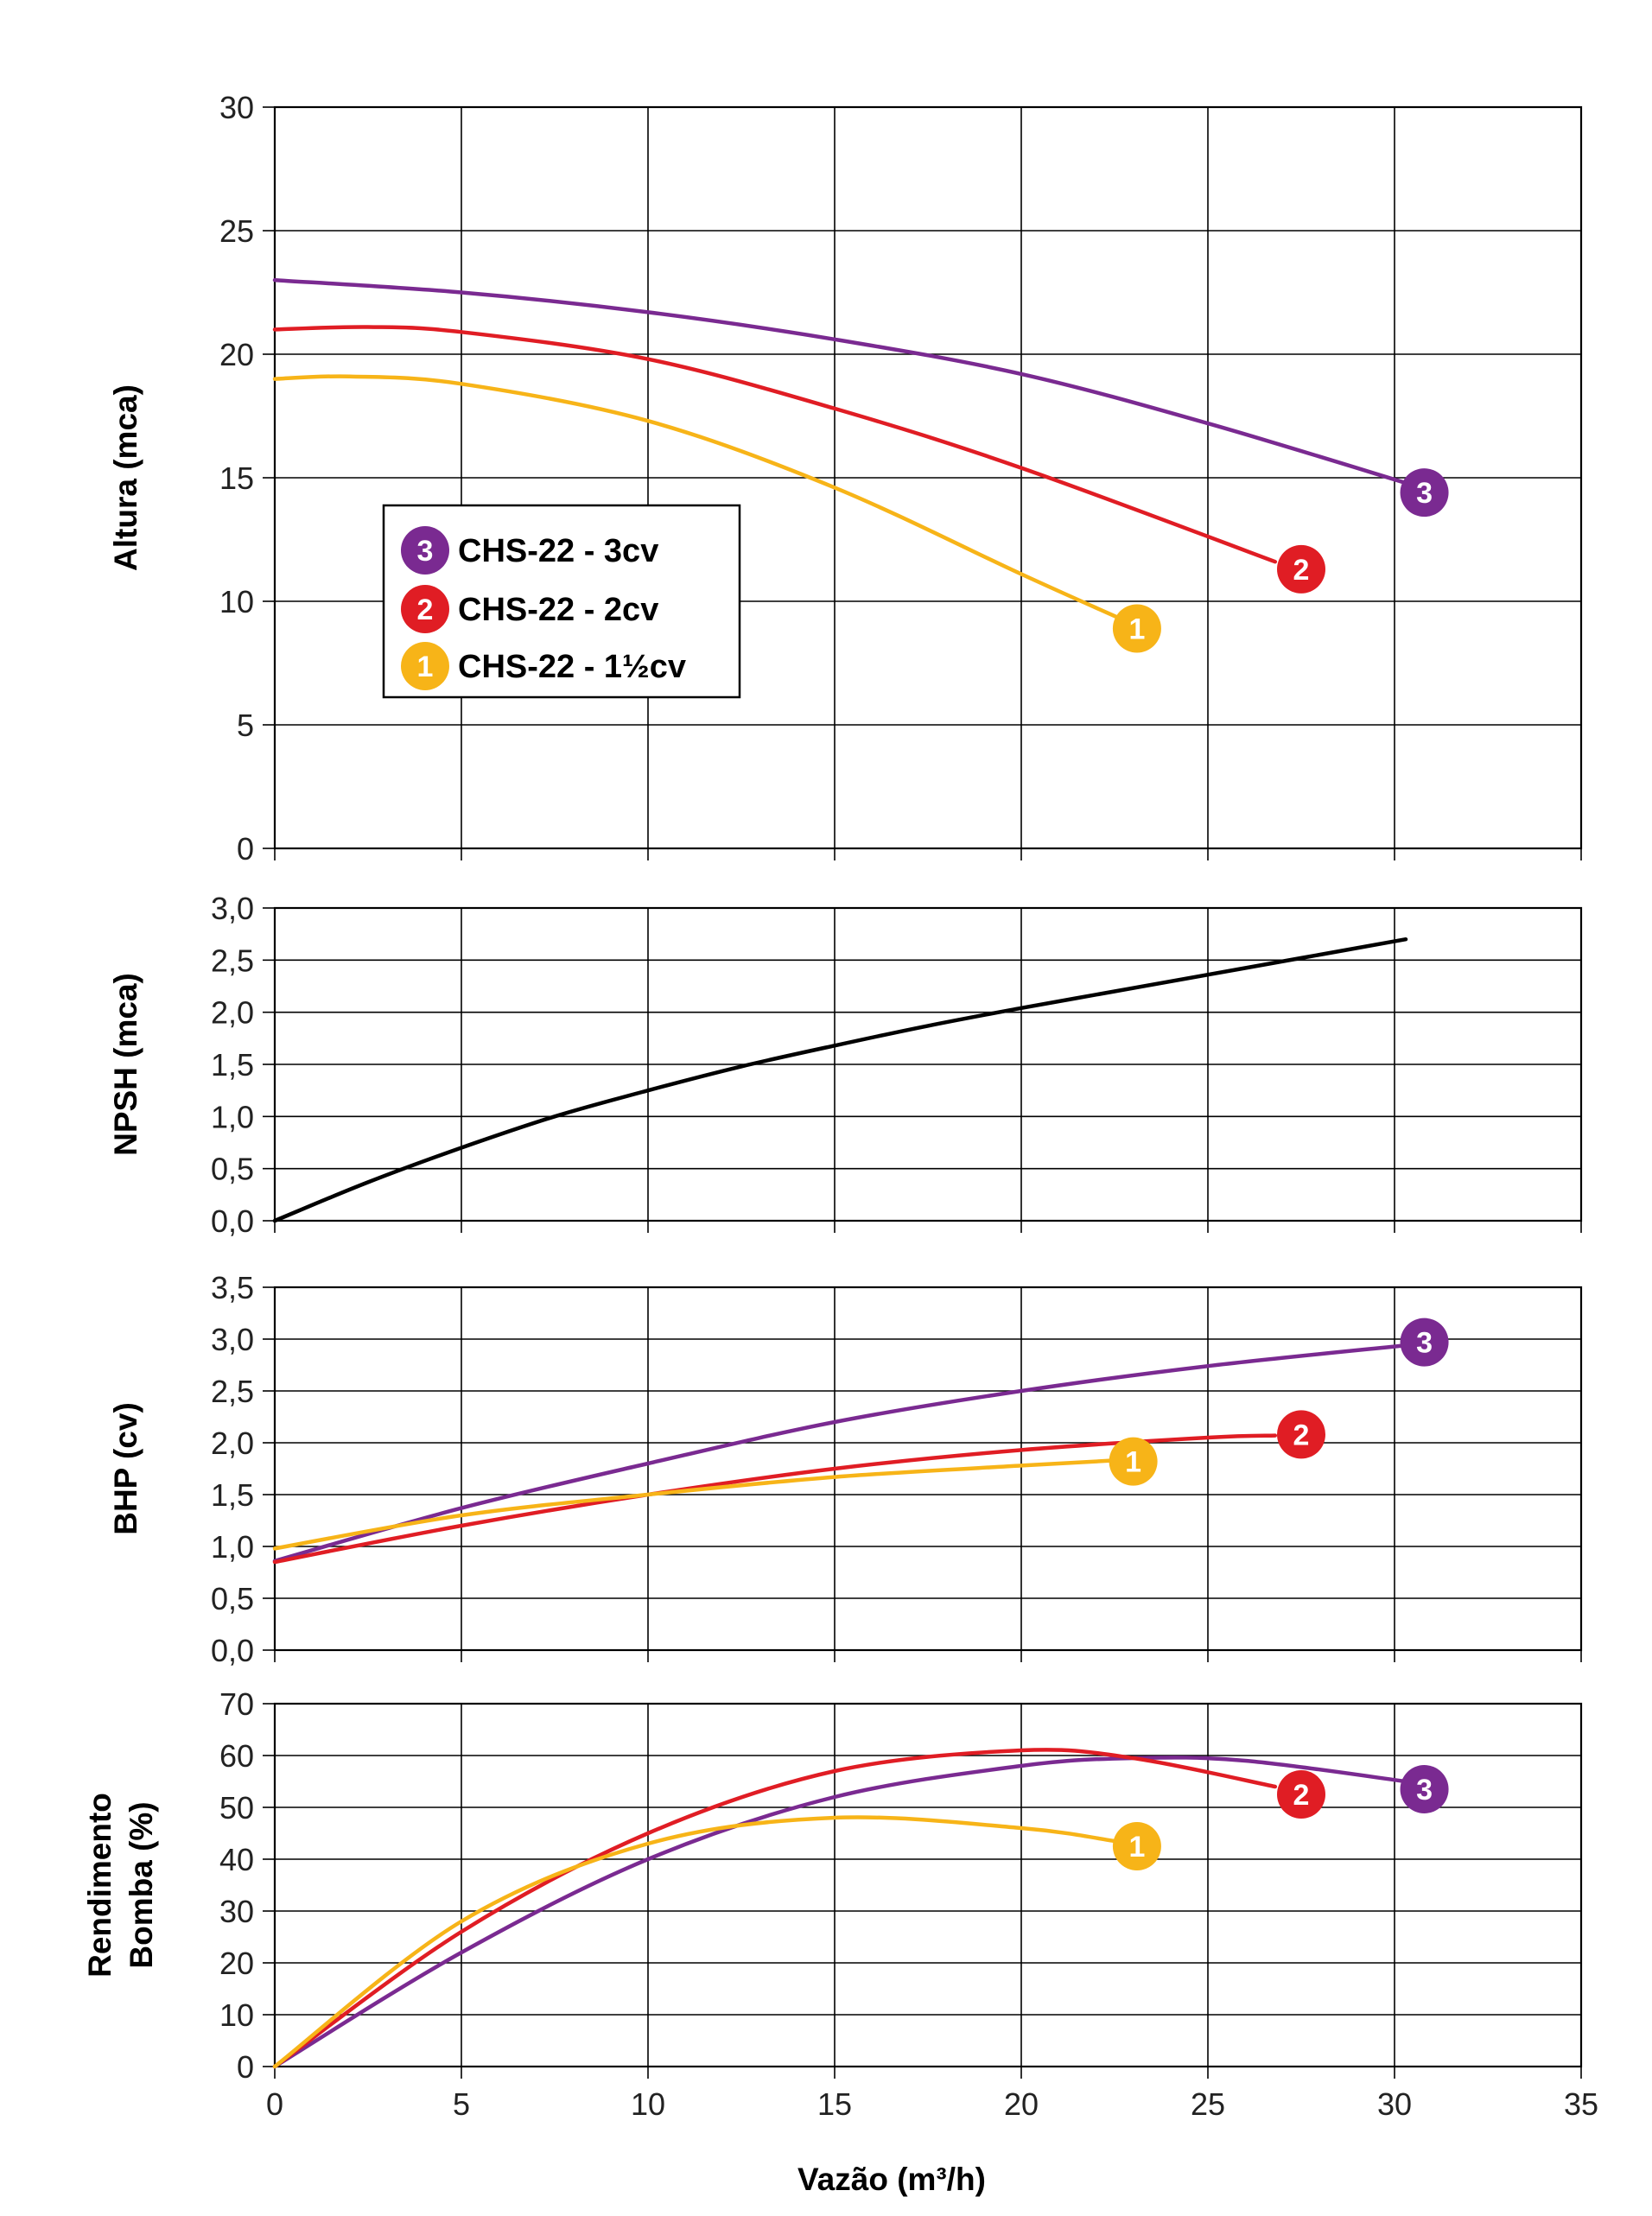 The image size is (1652, 2216). I want to click on bhp-ytick-label: 3,0, so click(233, 1339).